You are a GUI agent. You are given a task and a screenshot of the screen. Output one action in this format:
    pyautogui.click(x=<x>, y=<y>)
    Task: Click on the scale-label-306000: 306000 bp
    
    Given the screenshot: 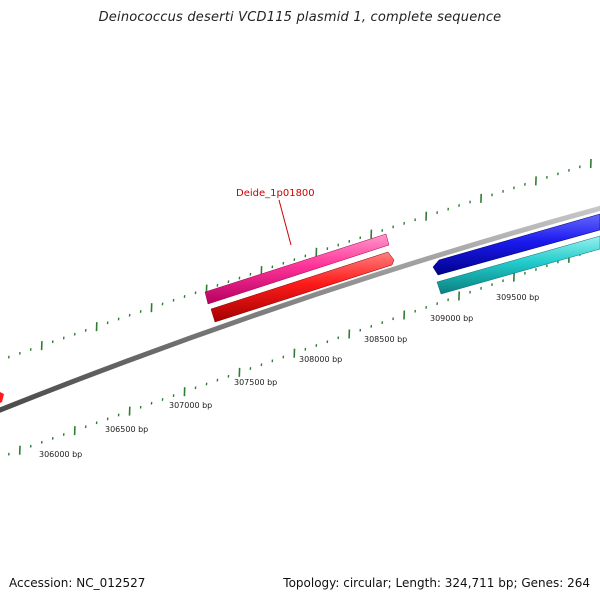 What is the action you would take?
    pyautogui.click(x=60, y=454)
    